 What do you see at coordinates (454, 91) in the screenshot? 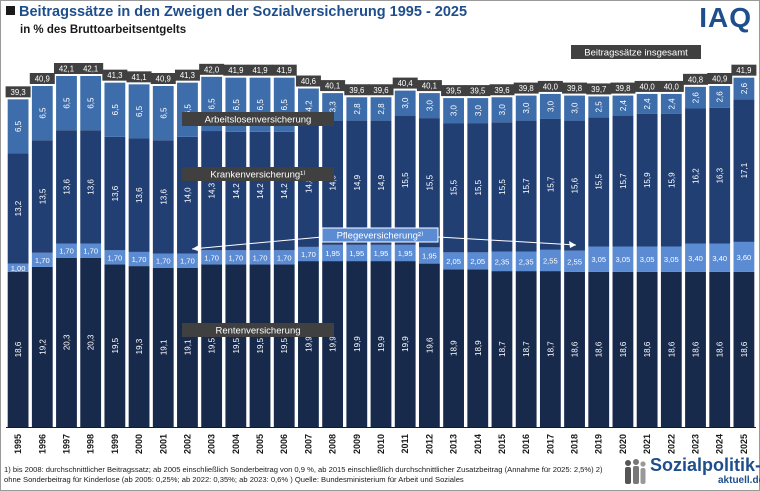
I see `total-label: 39,5` at bounding box center [454, 91].